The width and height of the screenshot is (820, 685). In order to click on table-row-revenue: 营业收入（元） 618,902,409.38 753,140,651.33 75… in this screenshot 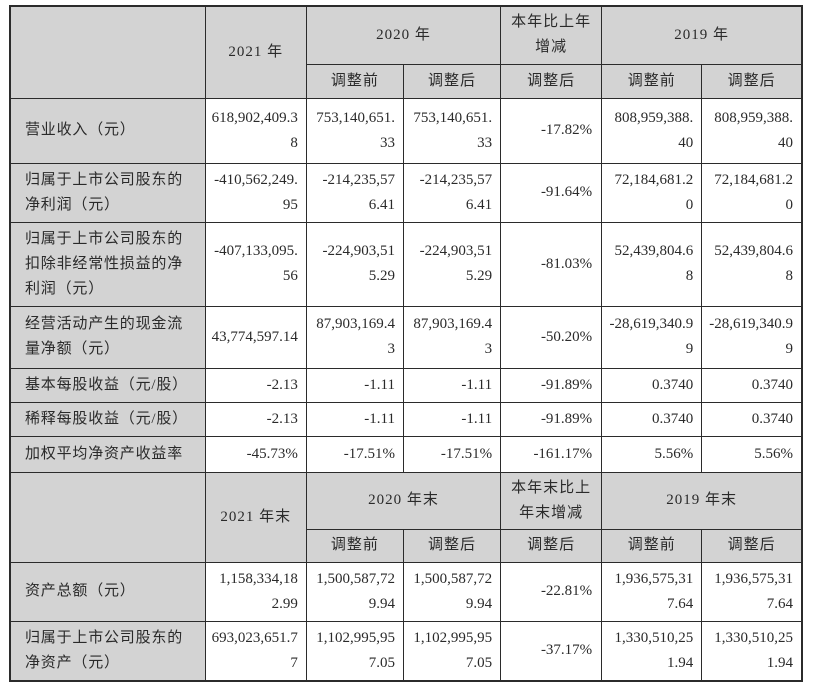, I will do `click(406, 130)`.